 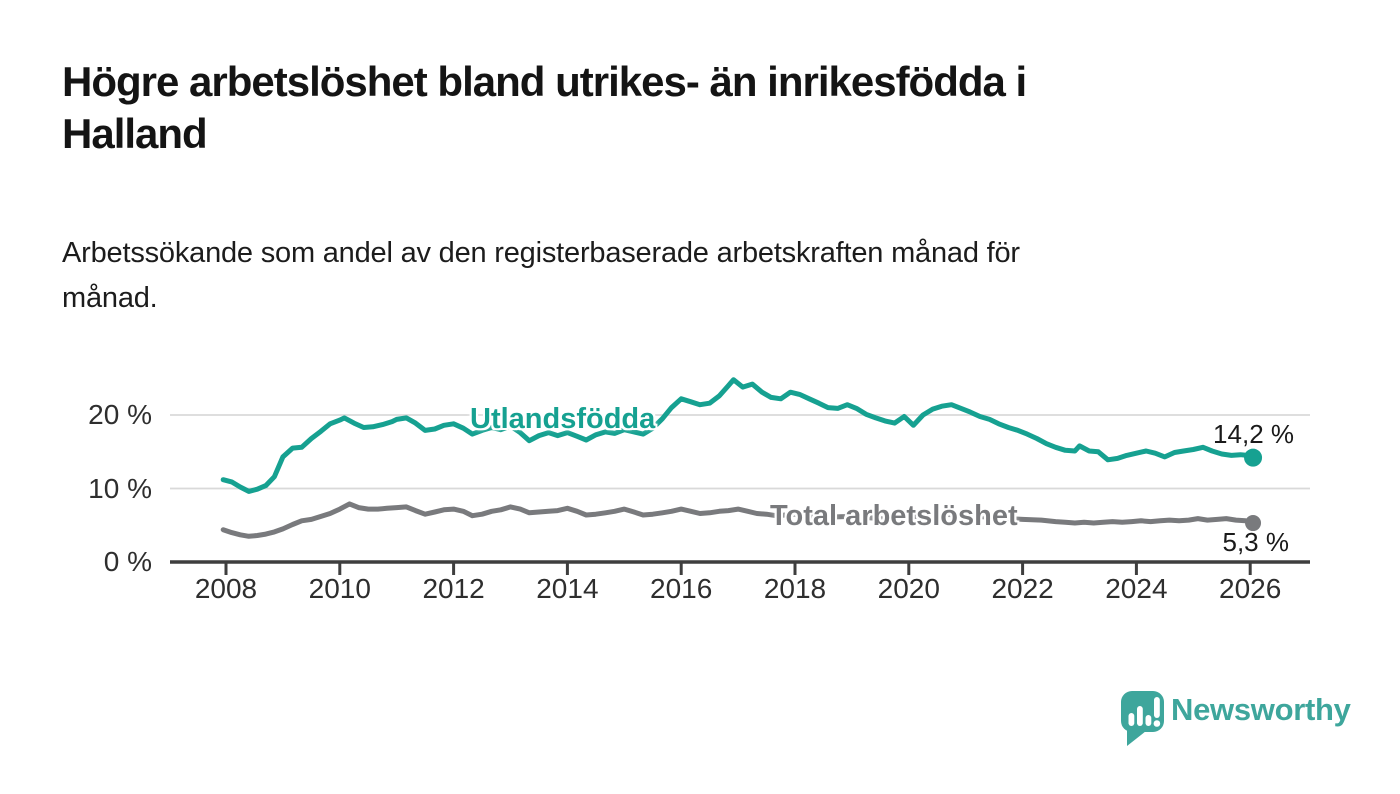 I want to click on series-label-utlandsfodda: Utlandsfödda, so click(x=563, y=419).